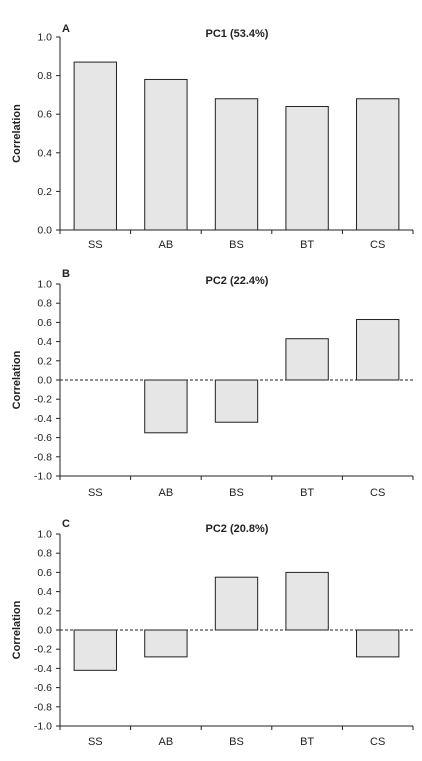 This screenshot has height=761, width=422. Describe the element at coordinates (66, 29) in the screenshot. I see `panel-letter: A` at that location.